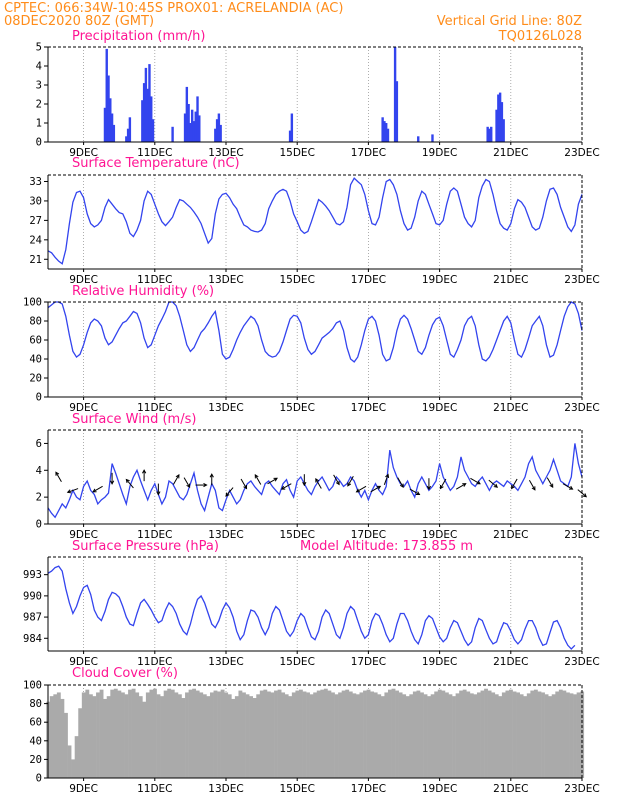 The height and width of the screenshot is (800, 618). I want to click on temperature-title: Surface Temperature (nC), so click(156, 163).